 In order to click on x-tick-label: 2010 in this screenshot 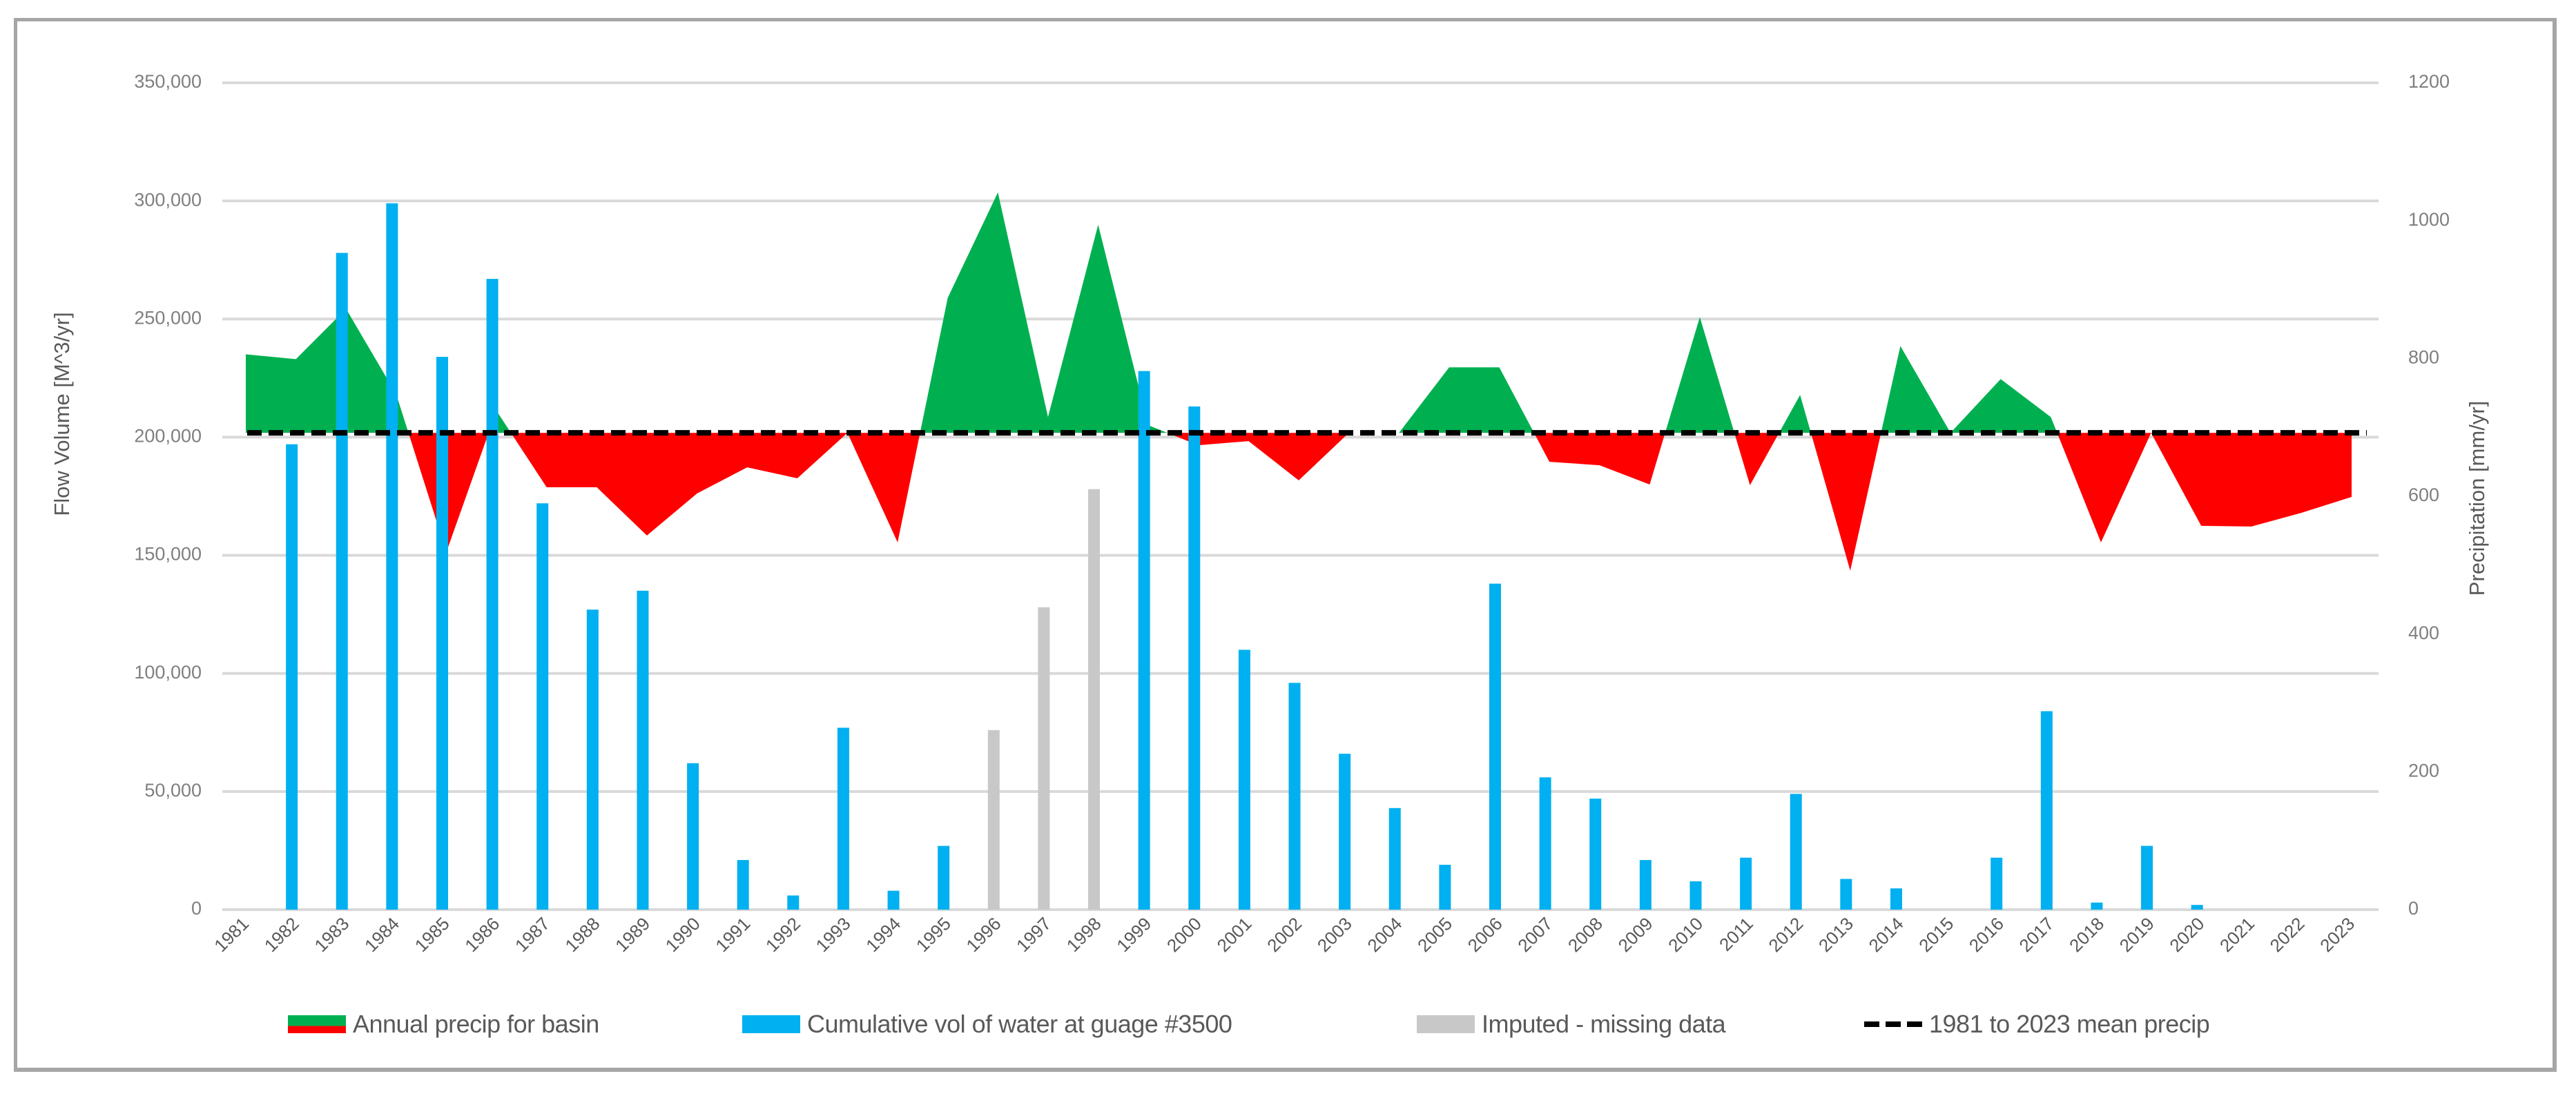, I will do `click(1685, 934)`.